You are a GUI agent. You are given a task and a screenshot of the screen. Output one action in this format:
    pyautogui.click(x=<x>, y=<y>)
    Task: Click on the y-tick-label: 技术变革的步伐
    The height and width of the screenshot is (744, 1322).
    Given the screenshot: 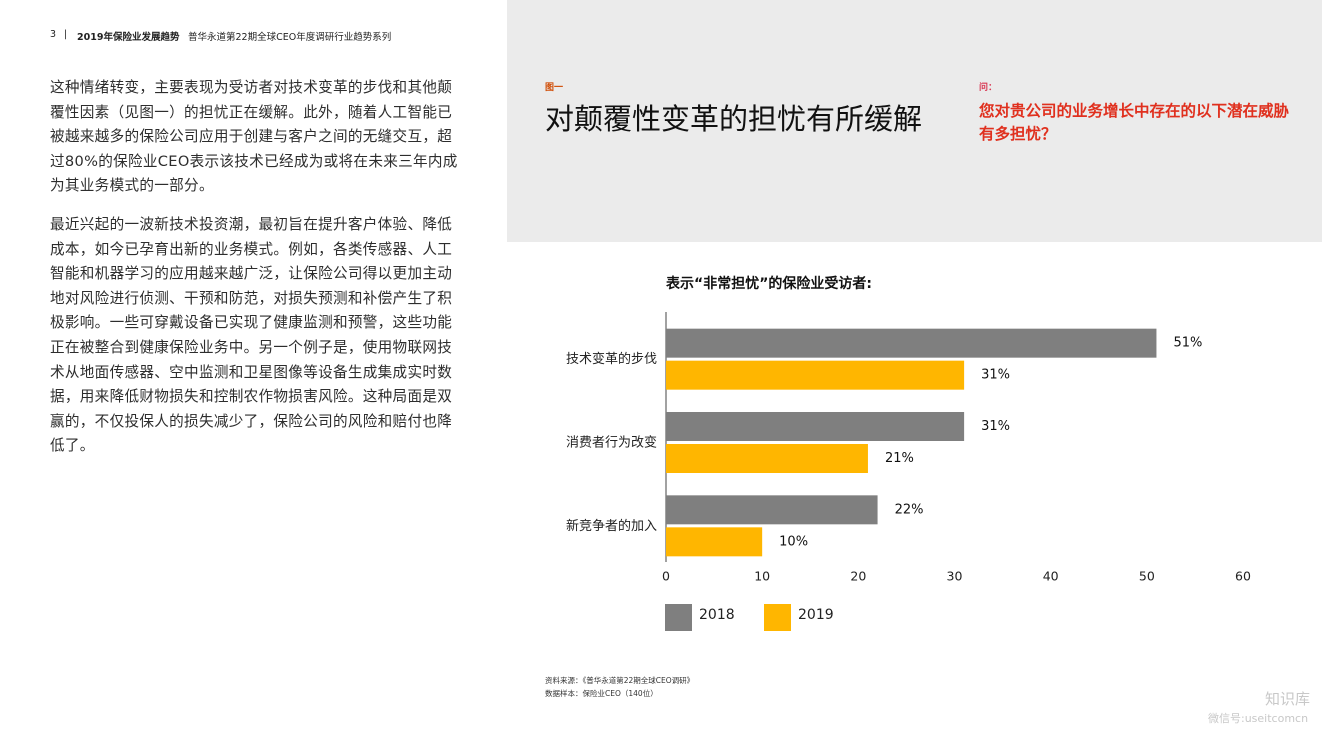 What is the action you would take?
    pyautogui.click(x=611, y=359)
    